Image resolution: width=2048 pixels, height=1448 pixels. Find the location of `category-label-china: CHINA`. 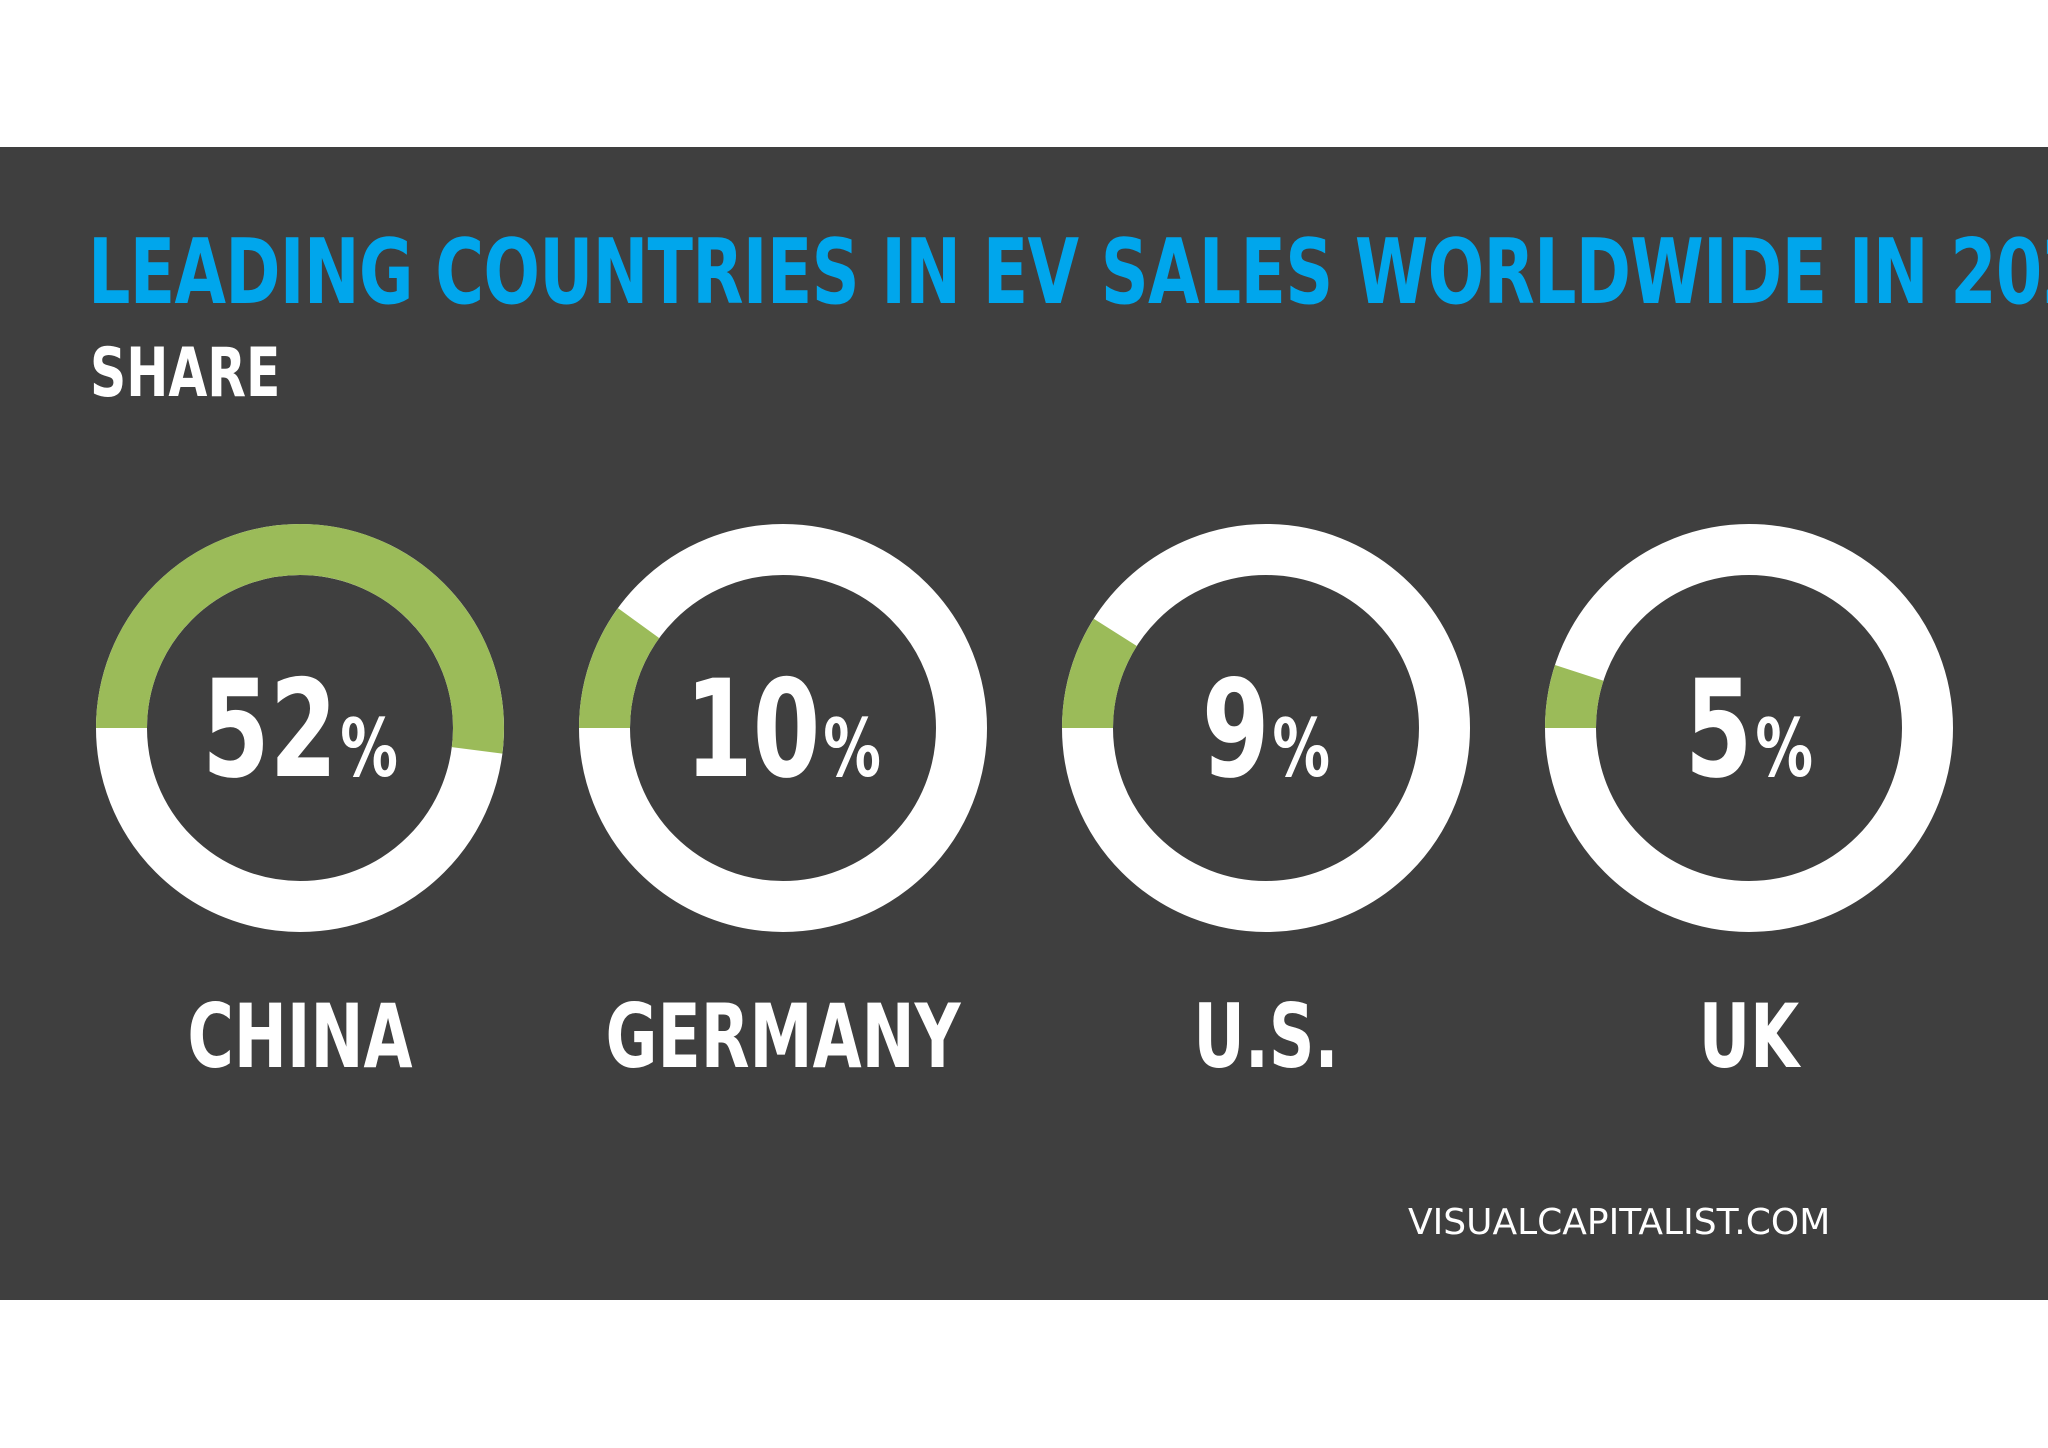

category-label-china: CHINA is located at coordinates (299, 1038).